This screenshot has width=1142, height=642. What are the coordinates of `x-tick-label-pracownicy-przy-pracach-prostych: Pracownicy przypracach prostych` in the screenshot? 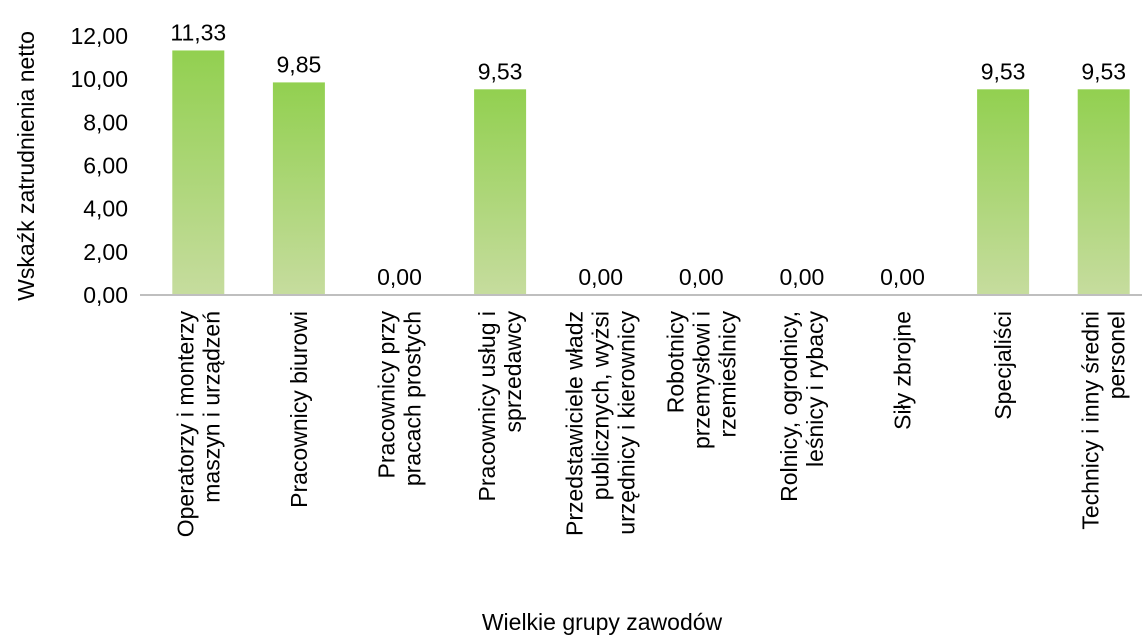 It's located at (400, 399).